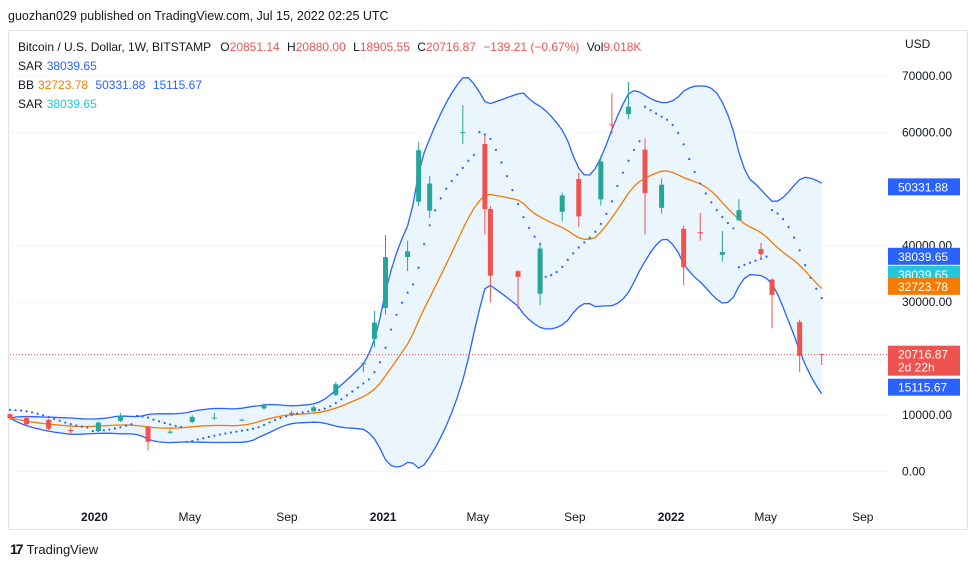 The height and width of the screenshot is (567, 972). What do you see at coordinates (384, 47) in the screenshot?
I see `low-value: 18905.55` at bounding box center [384, 47].